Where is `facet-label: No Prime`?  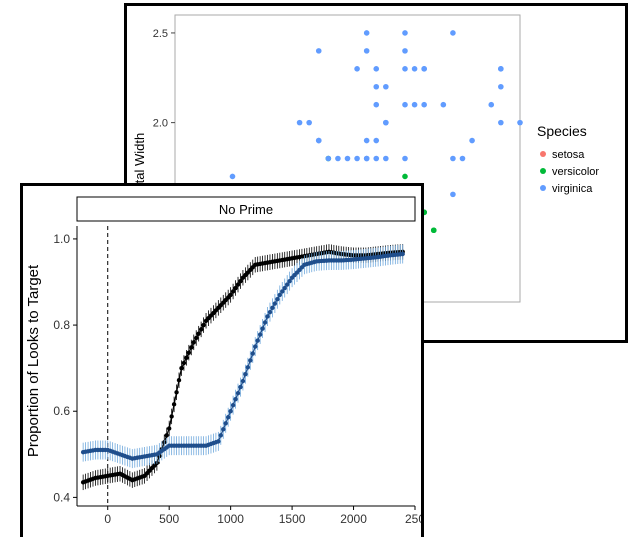
facet-label: No Prime is located at coordinates (246, 209).